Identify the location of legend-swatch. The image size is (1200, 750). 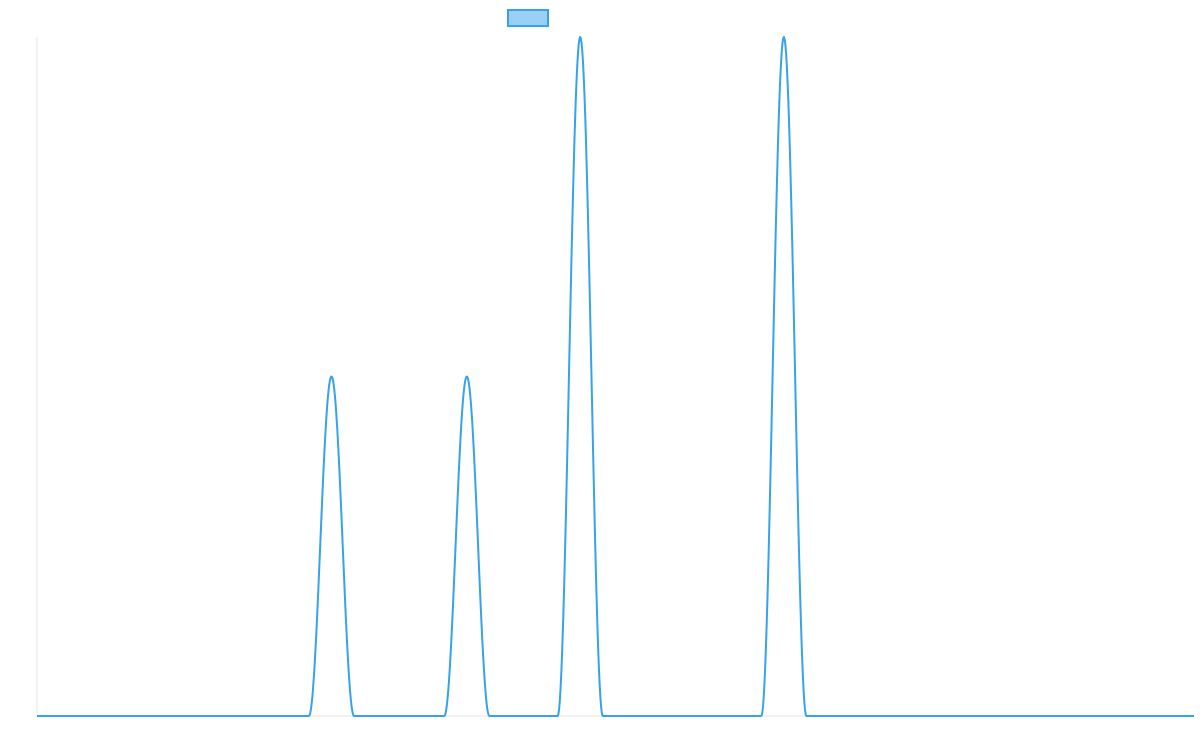
(528, 18).